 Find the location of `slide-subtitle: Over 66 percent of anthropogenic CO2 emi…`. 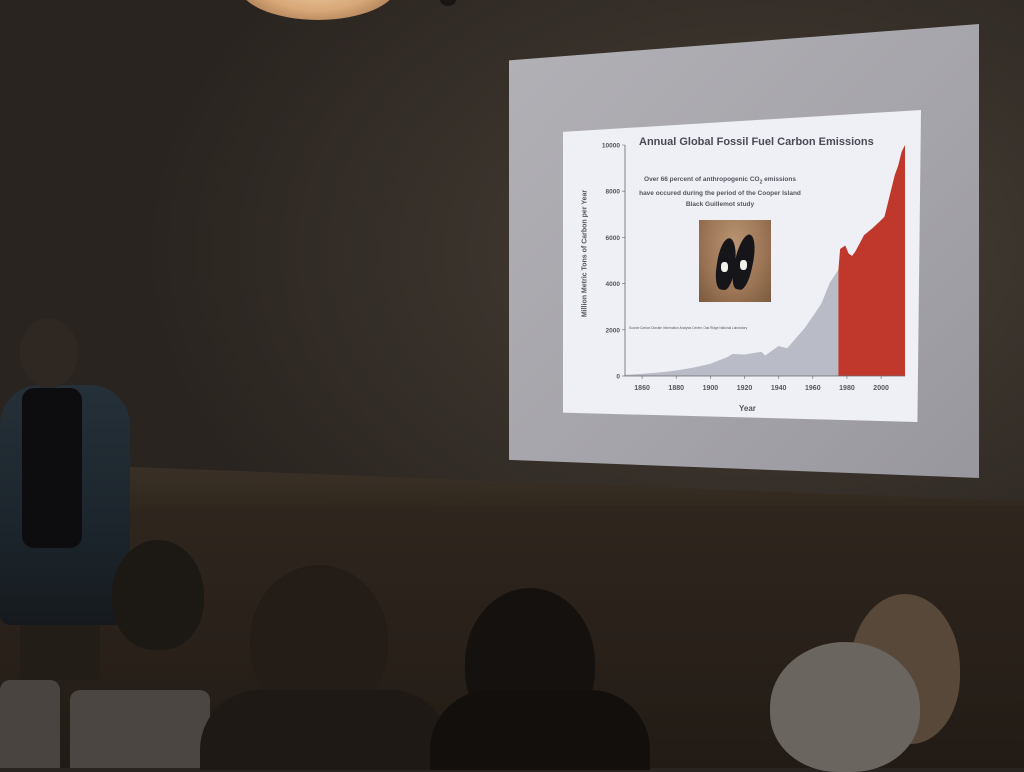

slide-subtitle: Over 66 percent of anthropogenic CO2 emi… is located at coordinates (720, 192).